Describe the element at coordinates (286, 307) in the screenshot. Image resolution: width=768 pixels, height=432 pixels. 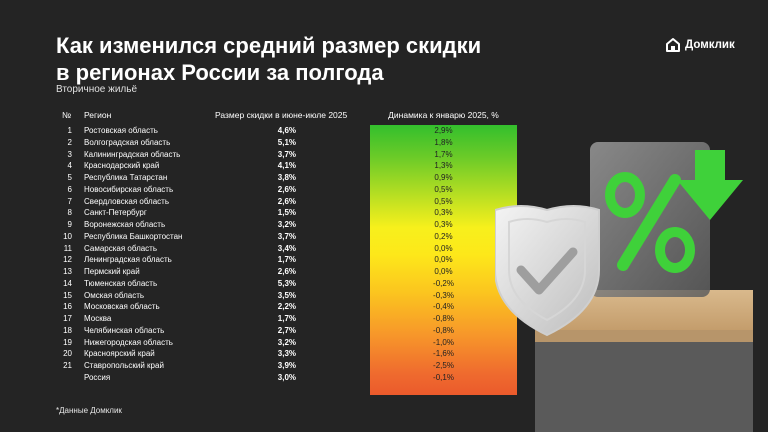
I see `discount-value: 2,2%` at that location.